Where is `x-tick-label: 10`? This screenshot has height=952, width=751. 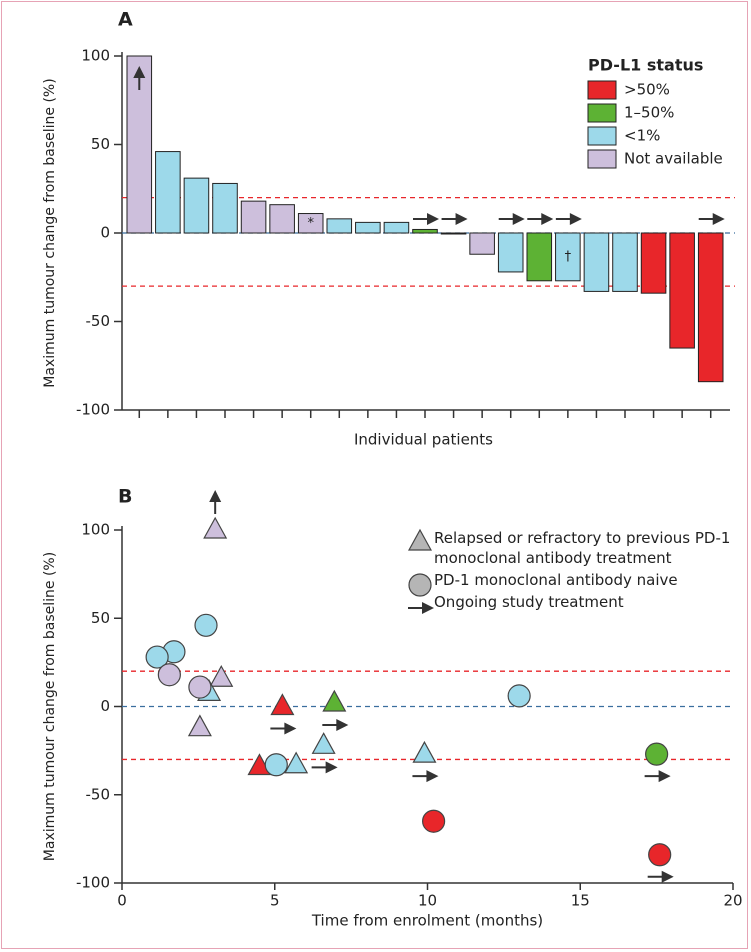
x-tick-label: 10 is located at coordinates (427, 901).